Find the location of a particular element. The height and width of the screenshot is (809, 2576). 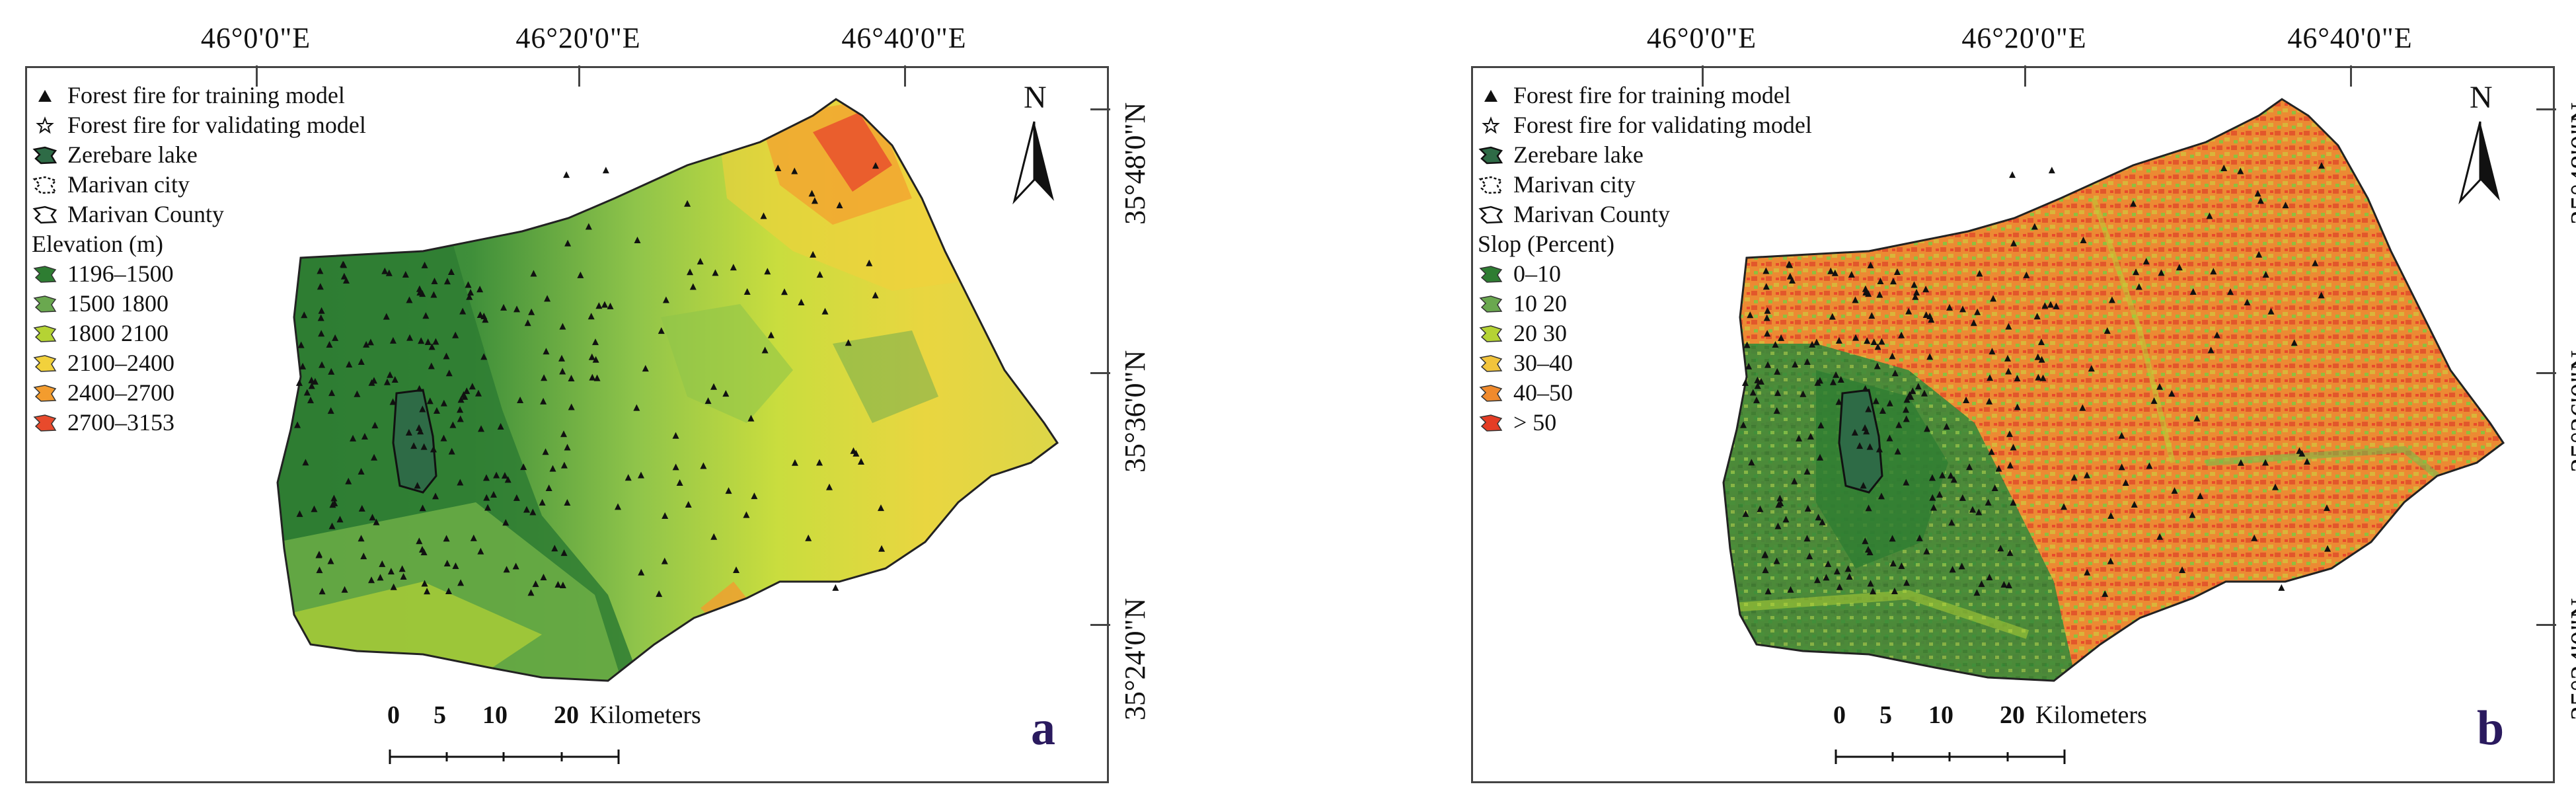

legend-class-row: 1500 1800 is located at coordinates (199, 304).